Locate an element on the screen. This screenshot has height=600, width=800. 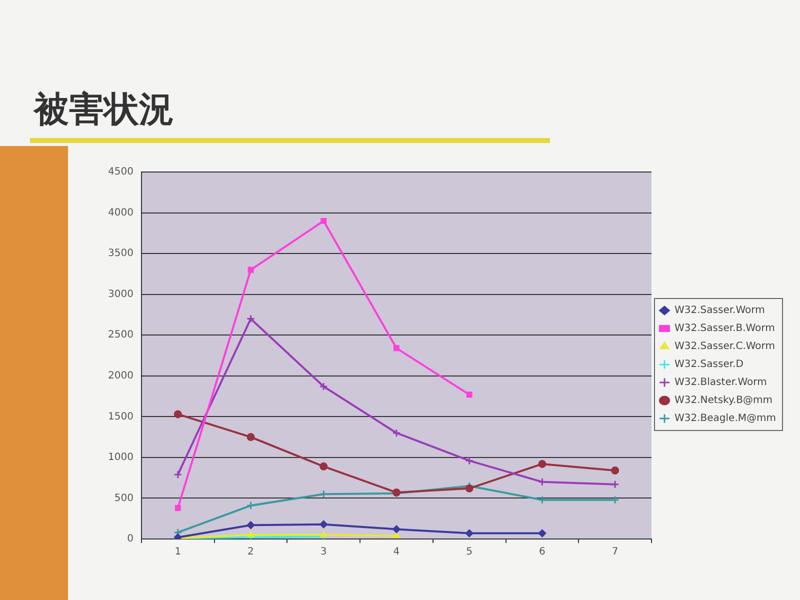
x-tick-label: 6 is located at coordinates (542, 552).